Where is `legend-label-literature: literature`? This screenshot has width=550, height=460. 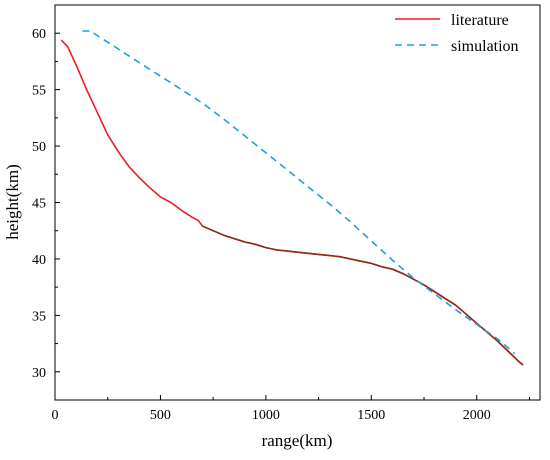
legend-label-literature: literature is located at coordinates (480, 20).